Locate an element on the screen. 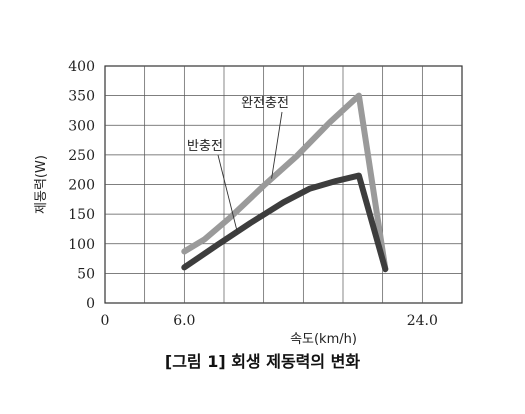  y-tick-label: 50 is located at coordinates (86, 274).